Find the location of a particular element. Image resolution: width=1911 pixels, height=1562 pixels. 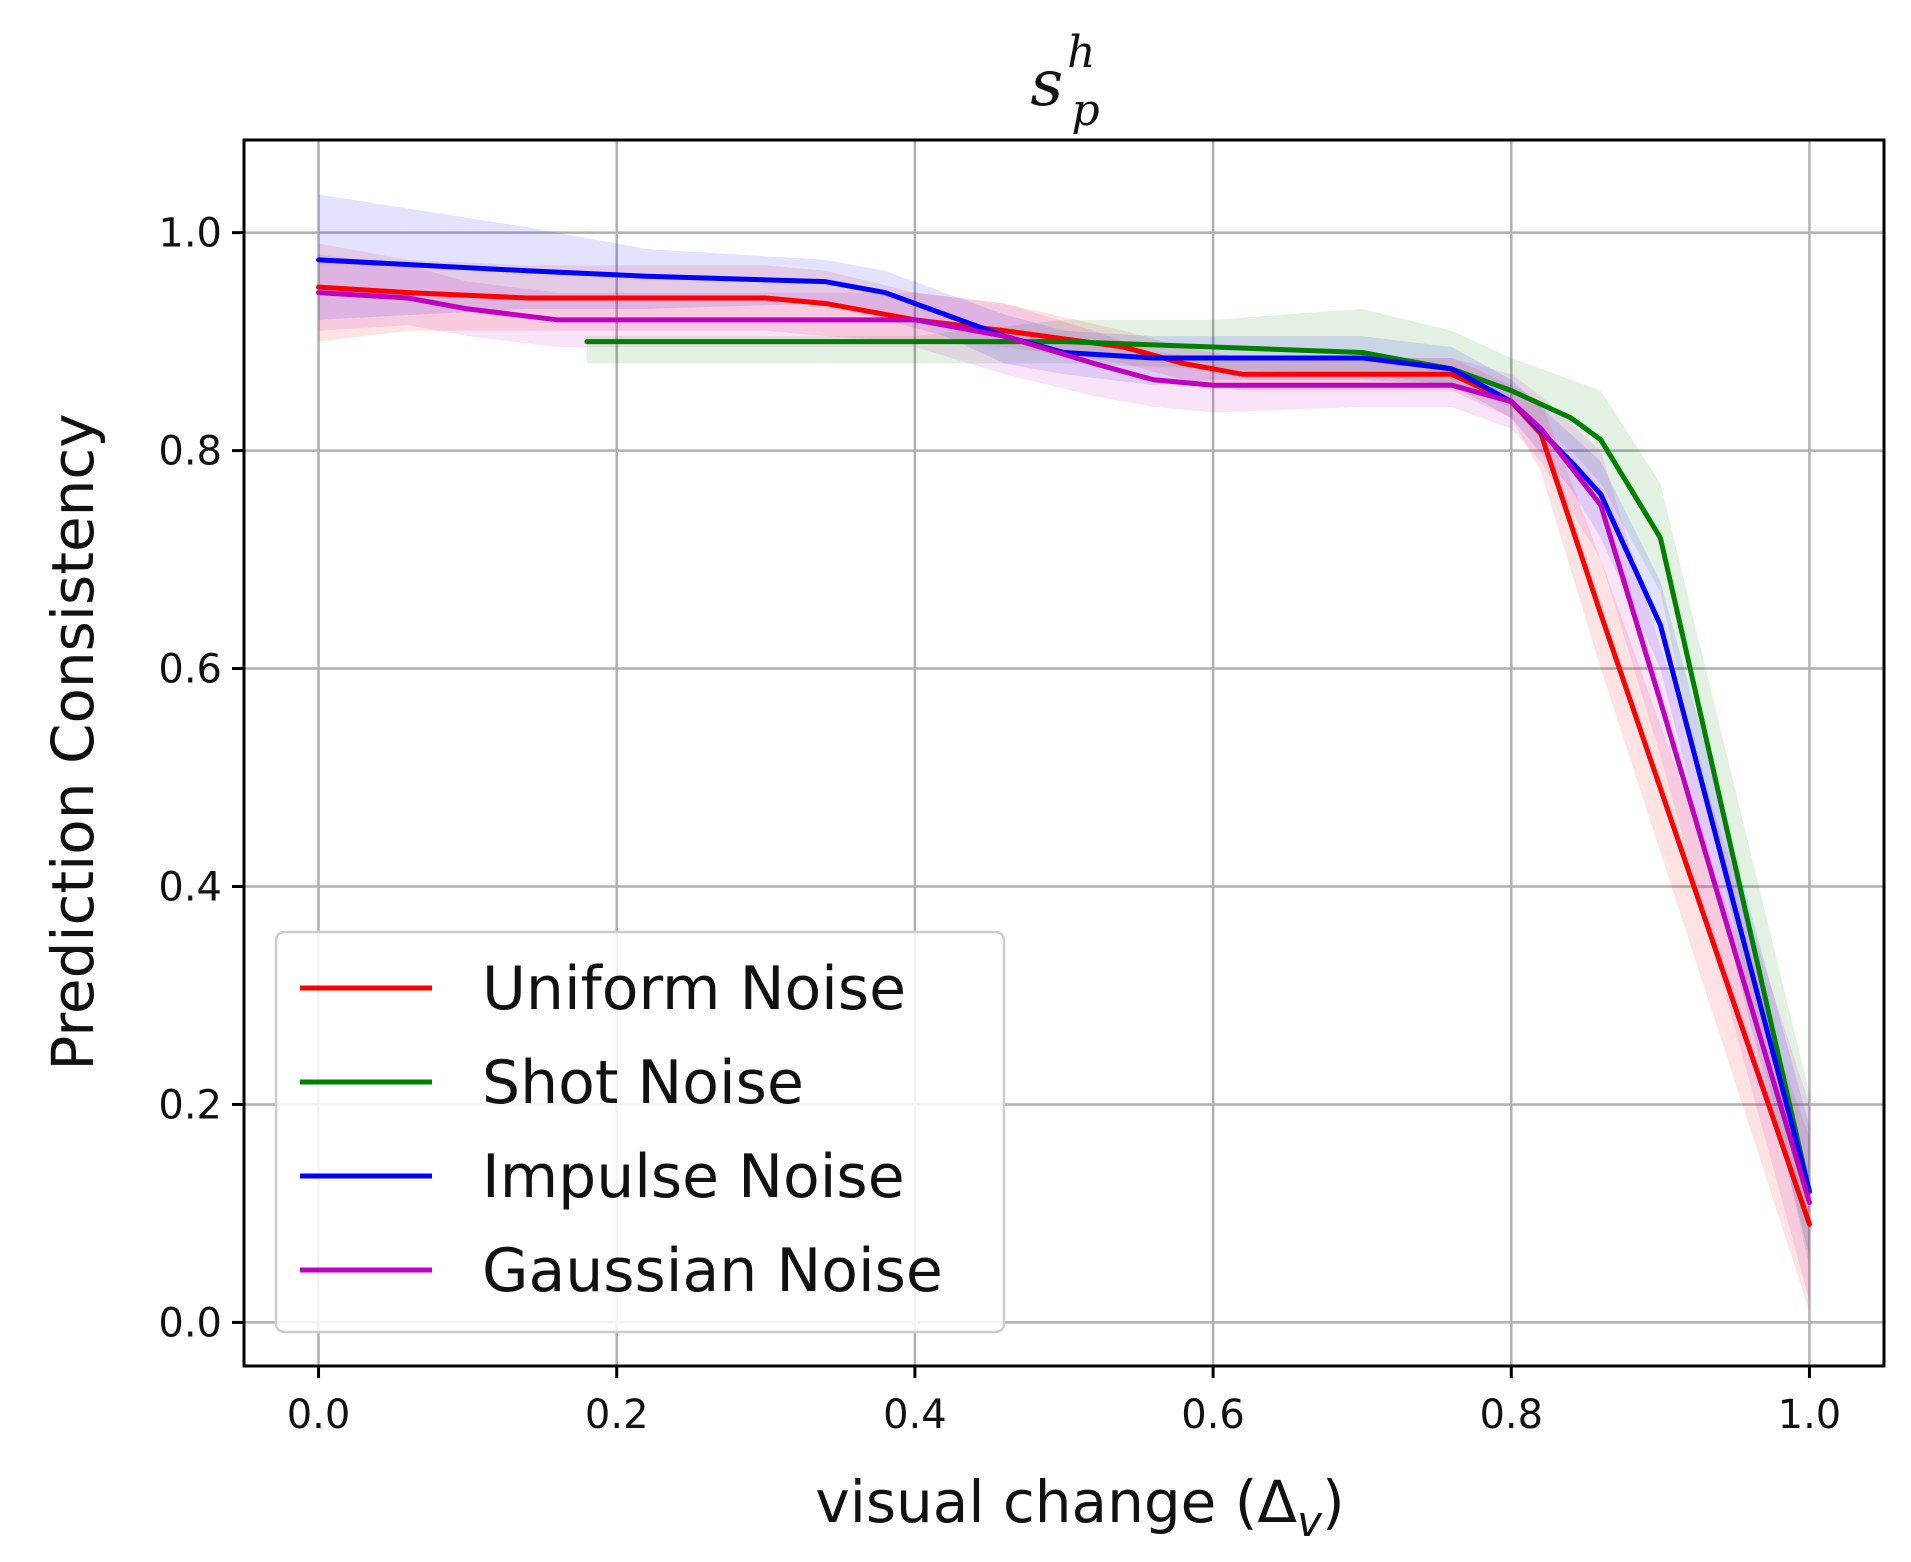

y-axis-title: Prediction Consistency is located at coordinates (73, 741).